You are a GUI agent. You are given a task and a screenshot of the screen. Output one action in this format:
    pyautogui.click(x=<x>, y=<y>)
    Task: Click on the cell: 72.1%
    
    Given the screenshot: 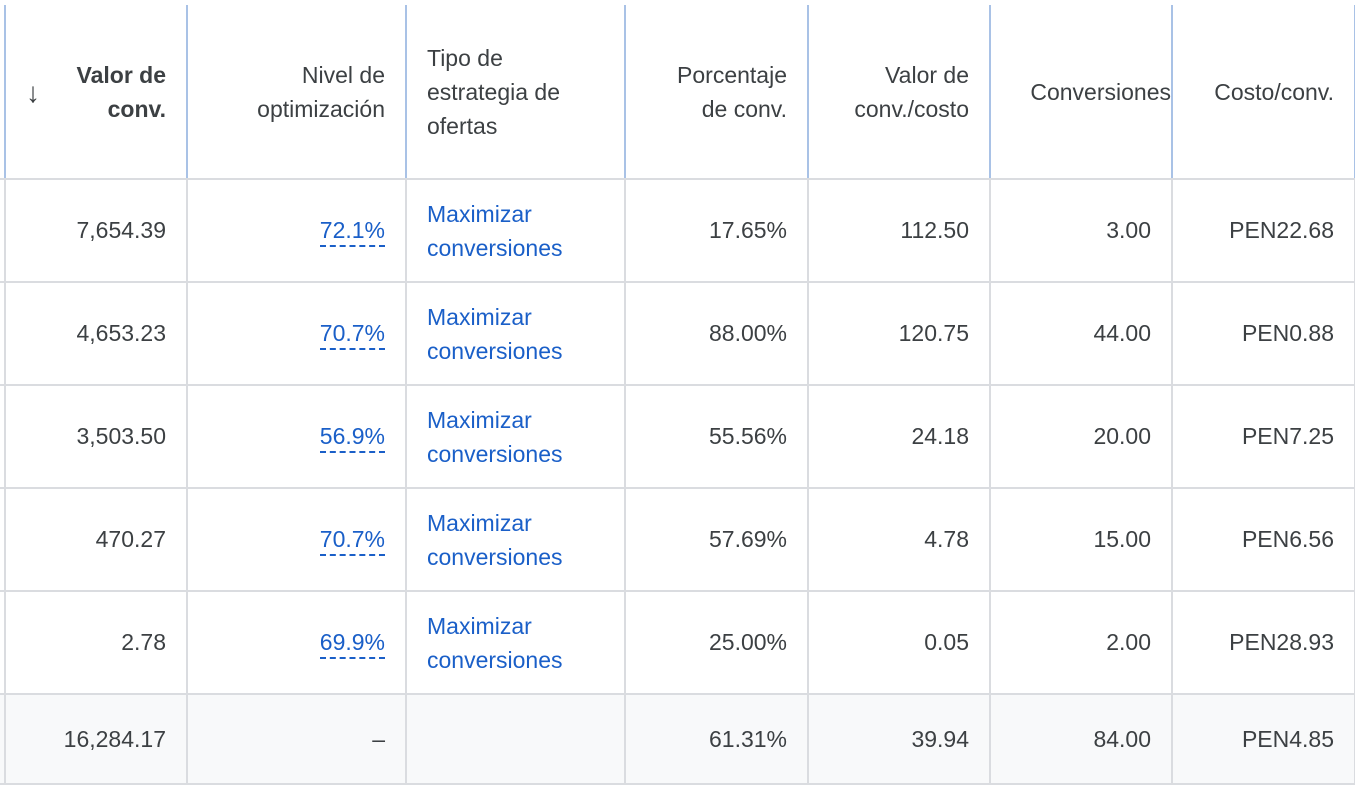 What is the action you would take?
    pyautogui.click(x=296, y=230)
    